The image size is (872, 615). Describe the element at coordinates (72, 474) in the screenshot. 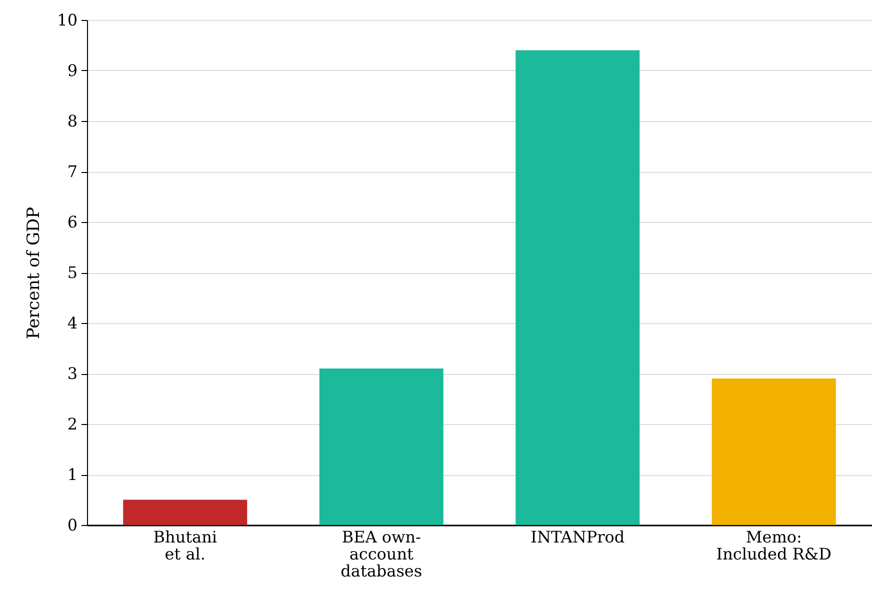

I see `y-tick-label: 1` at that location.